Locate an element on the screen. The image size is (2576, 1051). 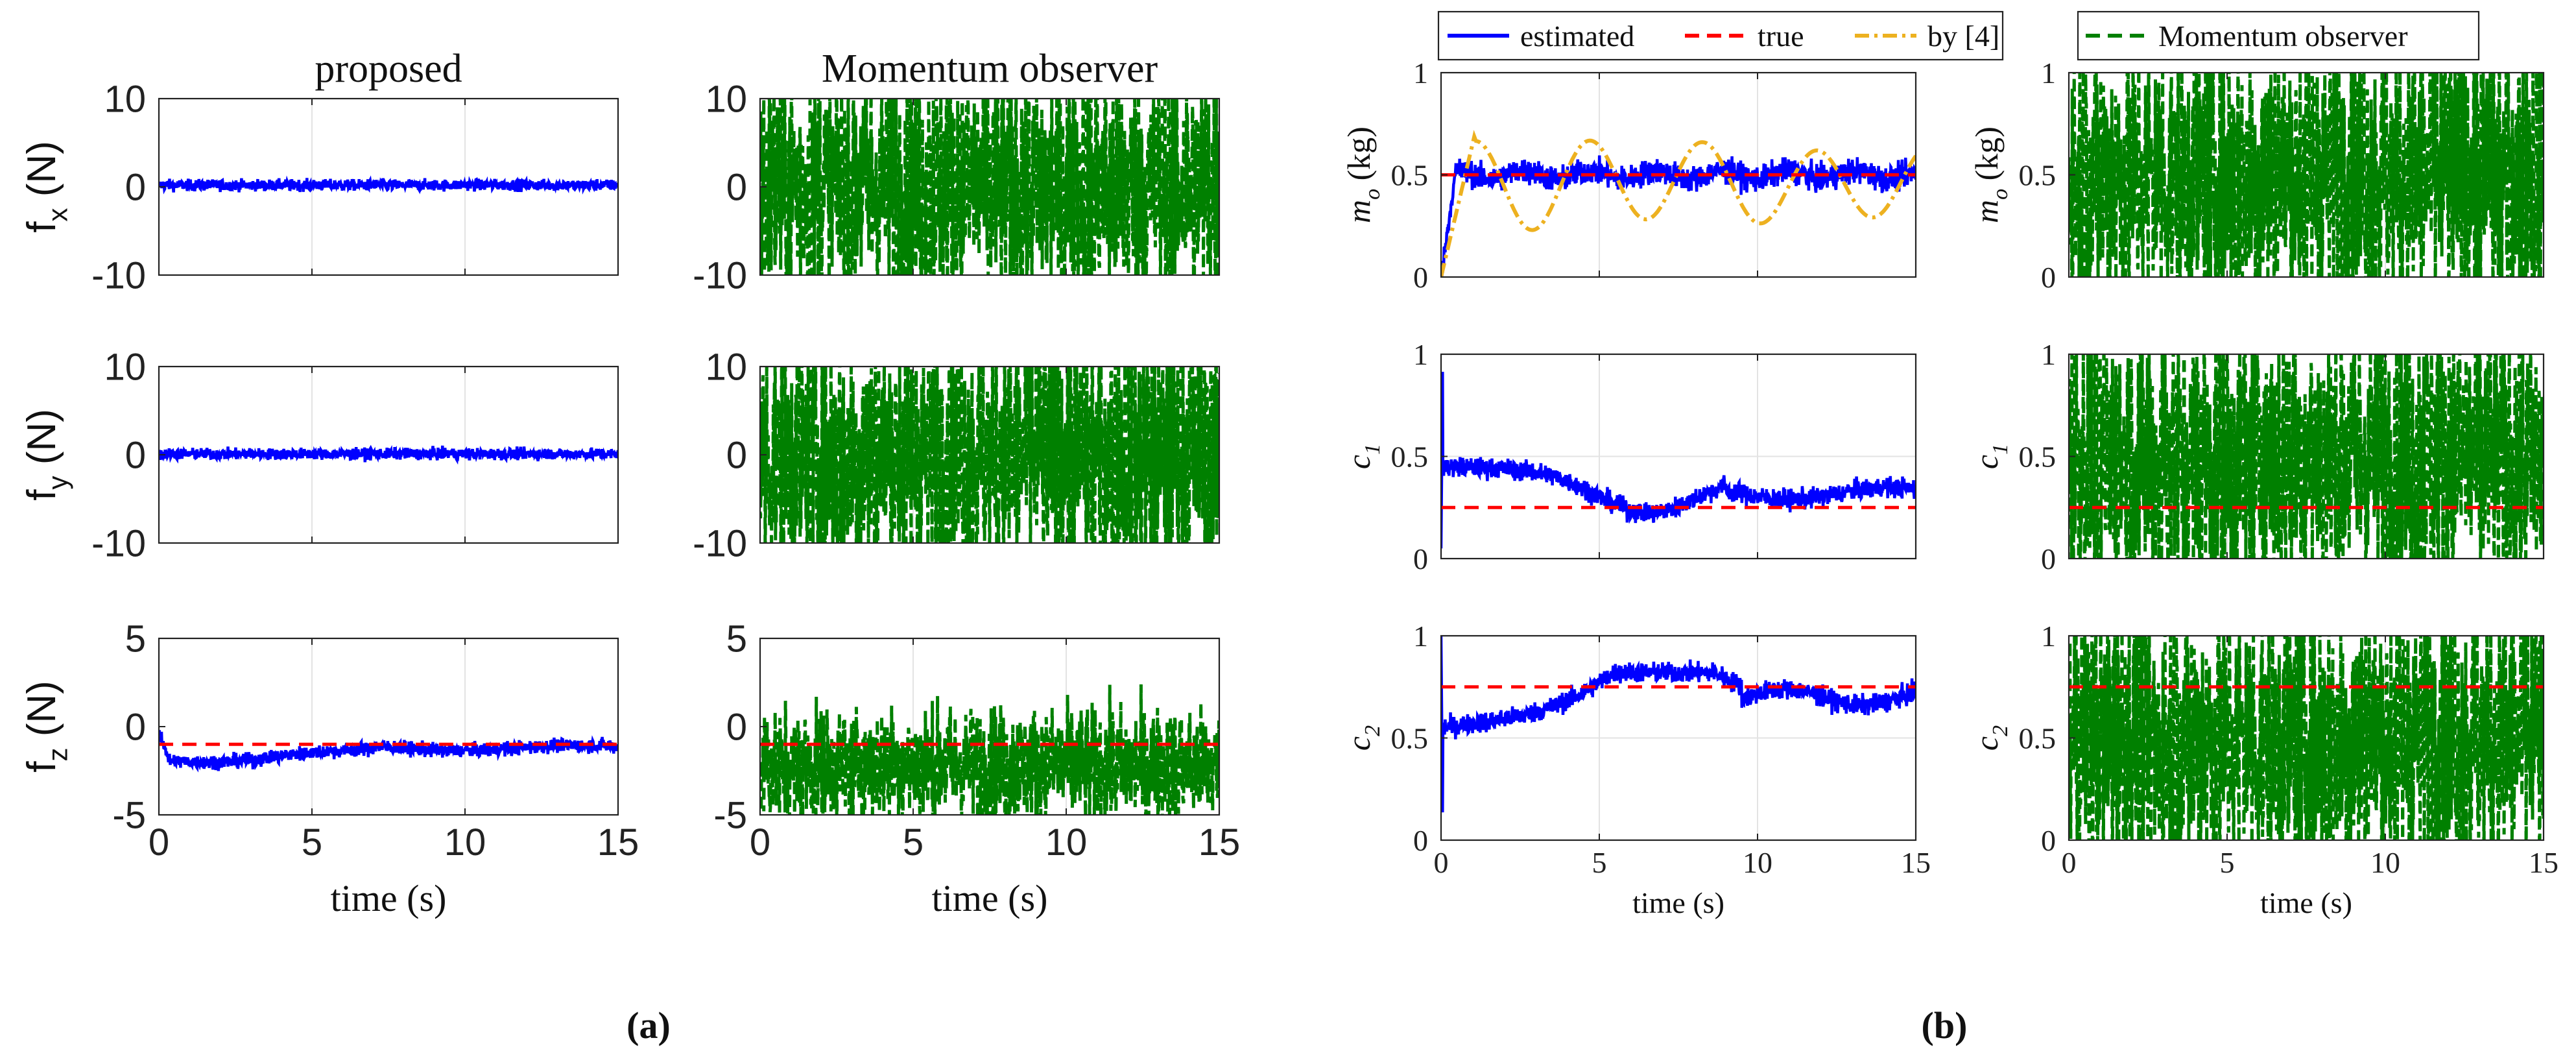
legend-label: Momentum observer is located at coordinates (2283, 36).